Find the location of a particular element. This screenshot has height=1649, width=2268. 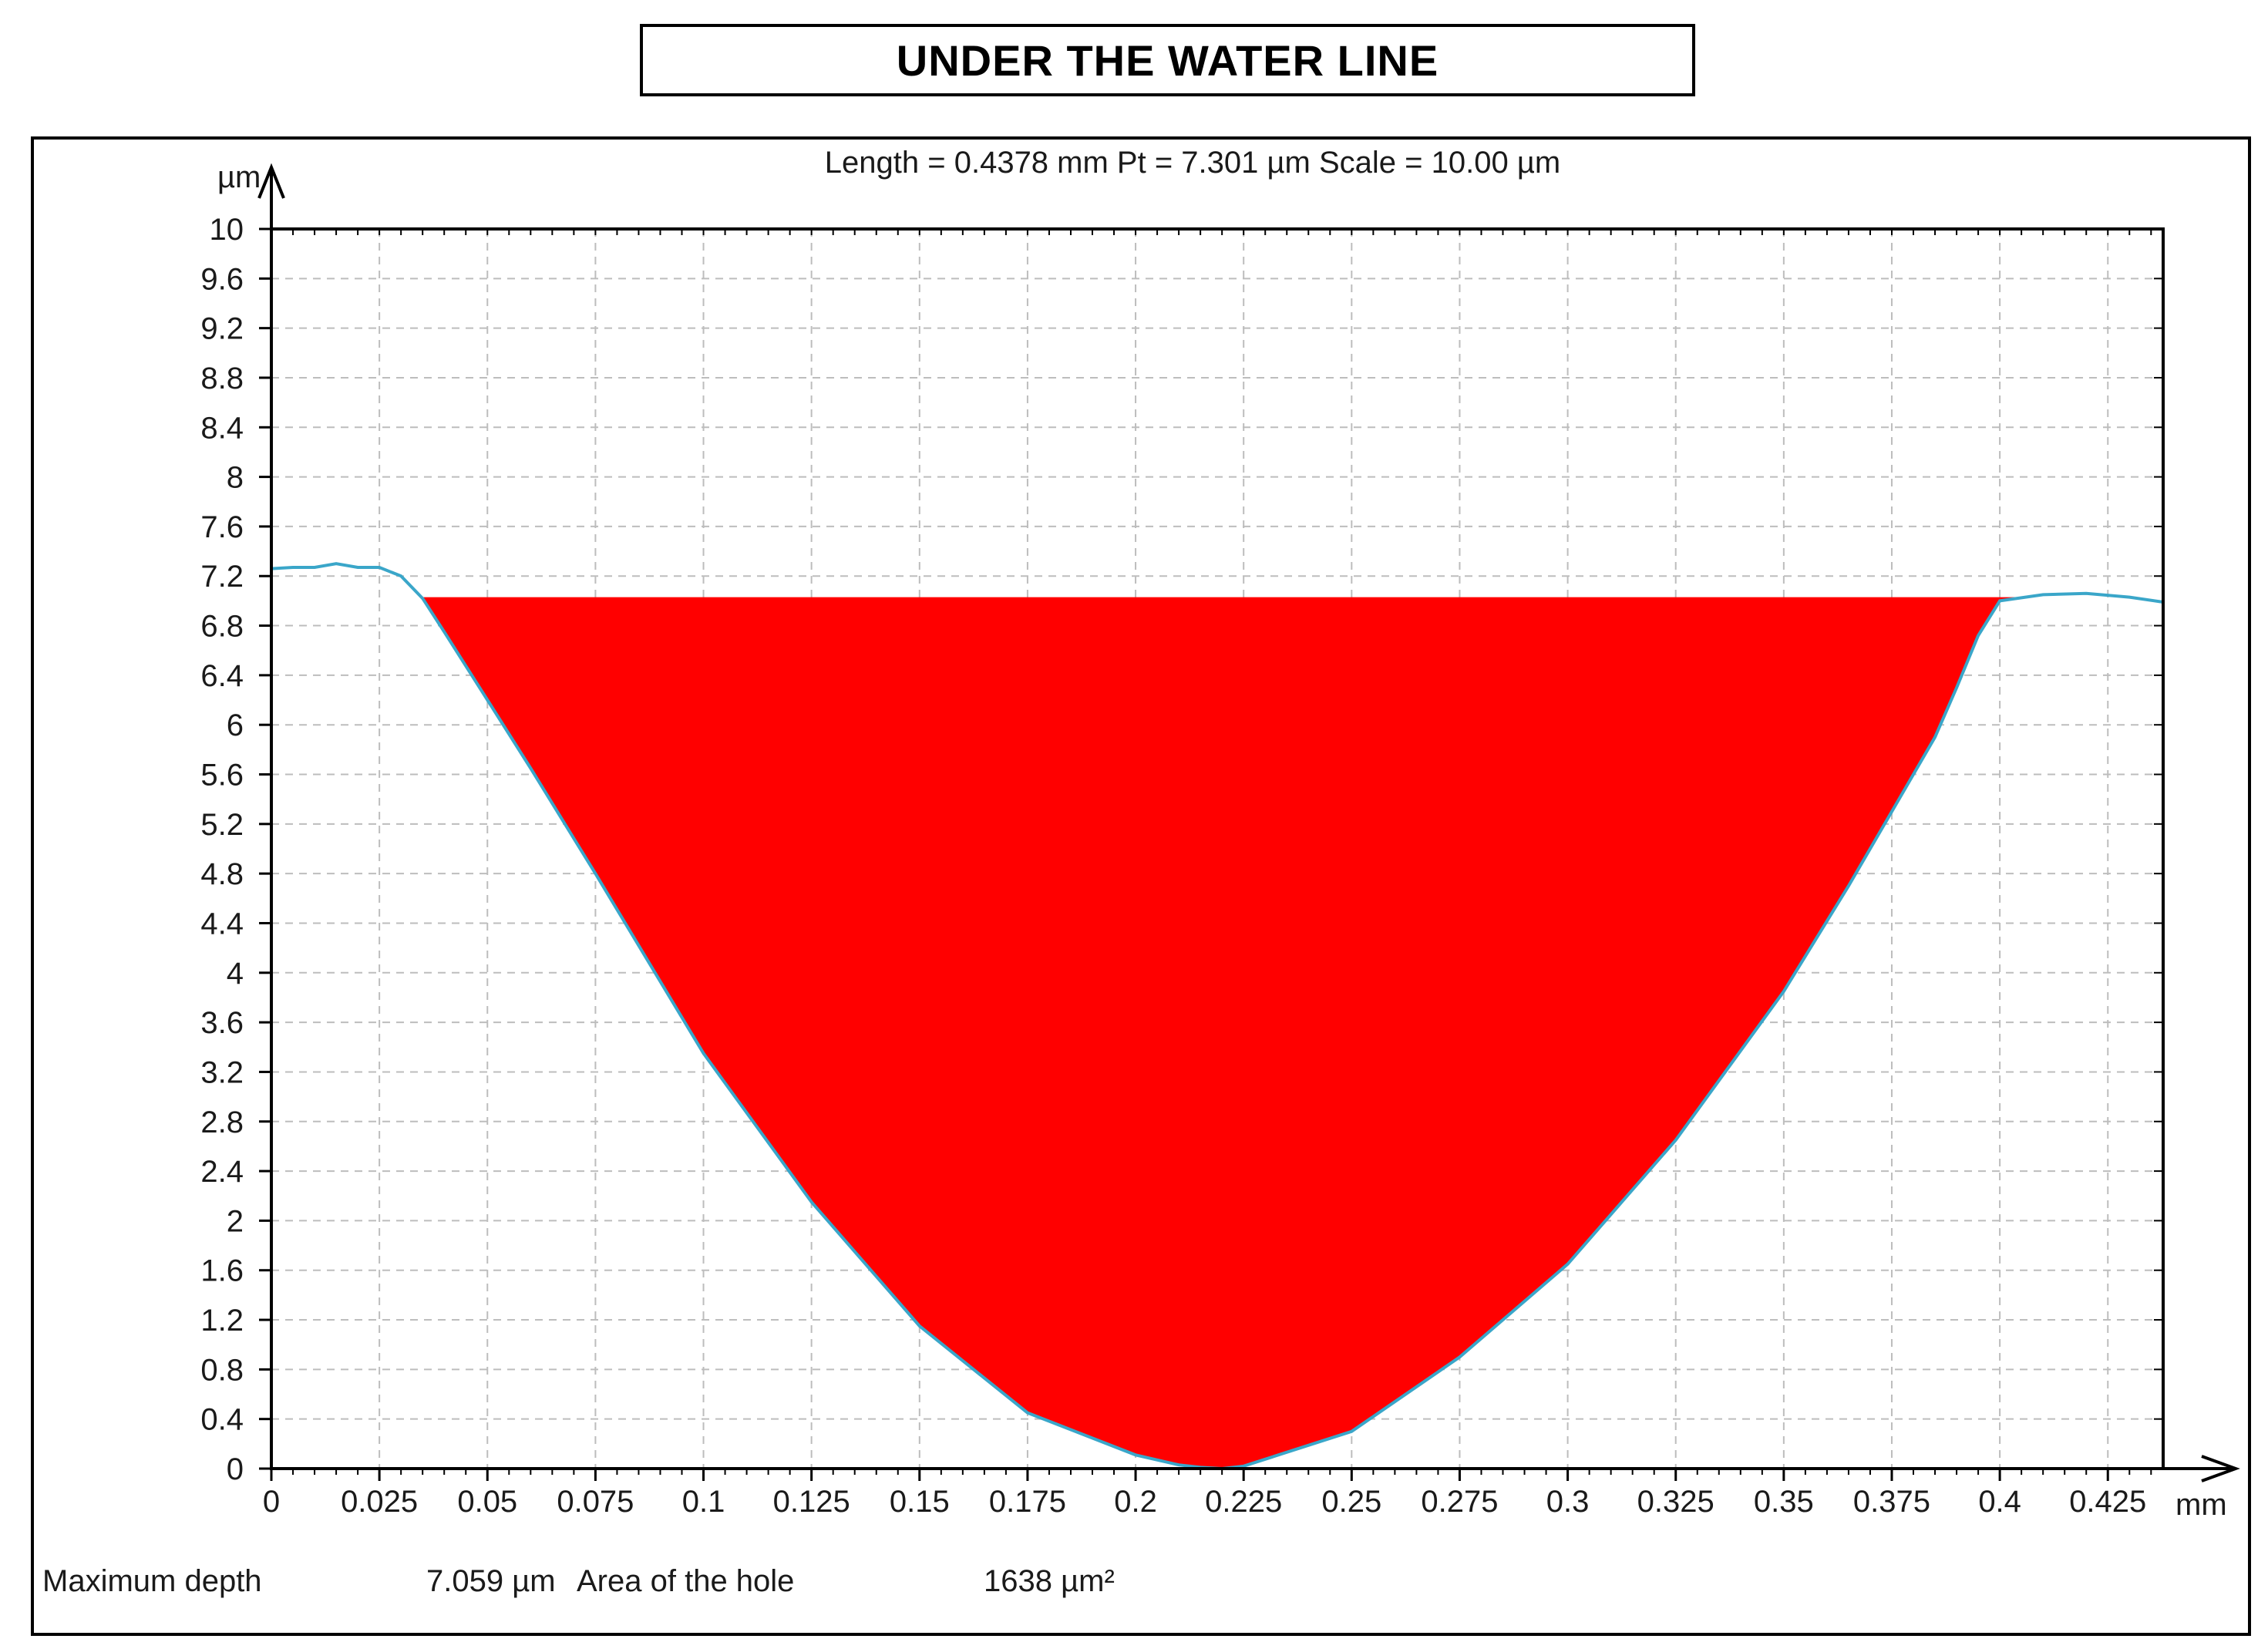

x-tick-label: 0.125 is located at coordinates (811, 1502).